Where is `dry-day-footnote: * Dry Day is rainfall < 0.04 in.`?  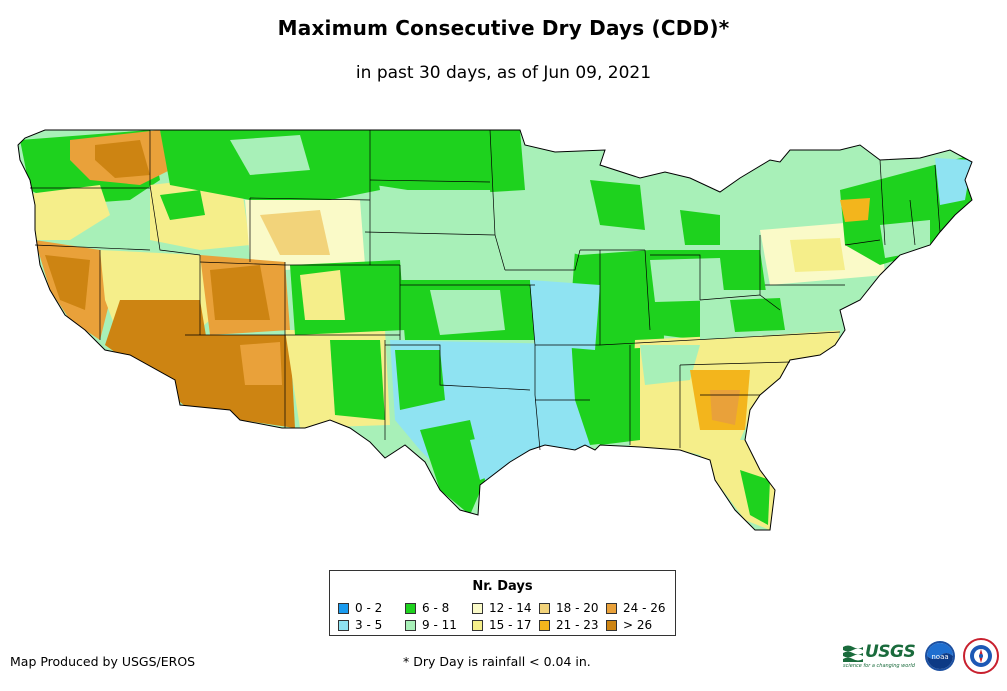 dry-day-footnote: * Dry Day is rainfall < 0.04 in. is located at coordinates (497, 661).